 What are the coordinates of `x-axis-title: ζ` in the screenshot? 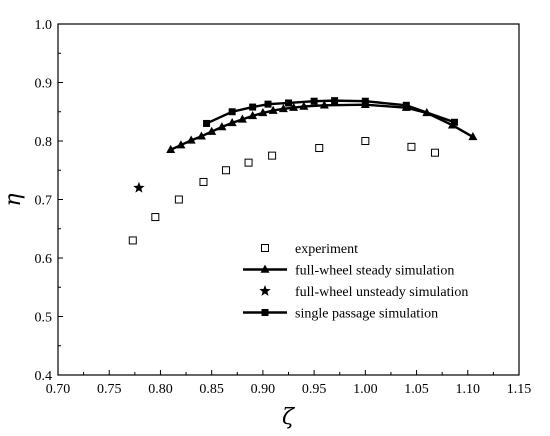 It's located at (289, 417).